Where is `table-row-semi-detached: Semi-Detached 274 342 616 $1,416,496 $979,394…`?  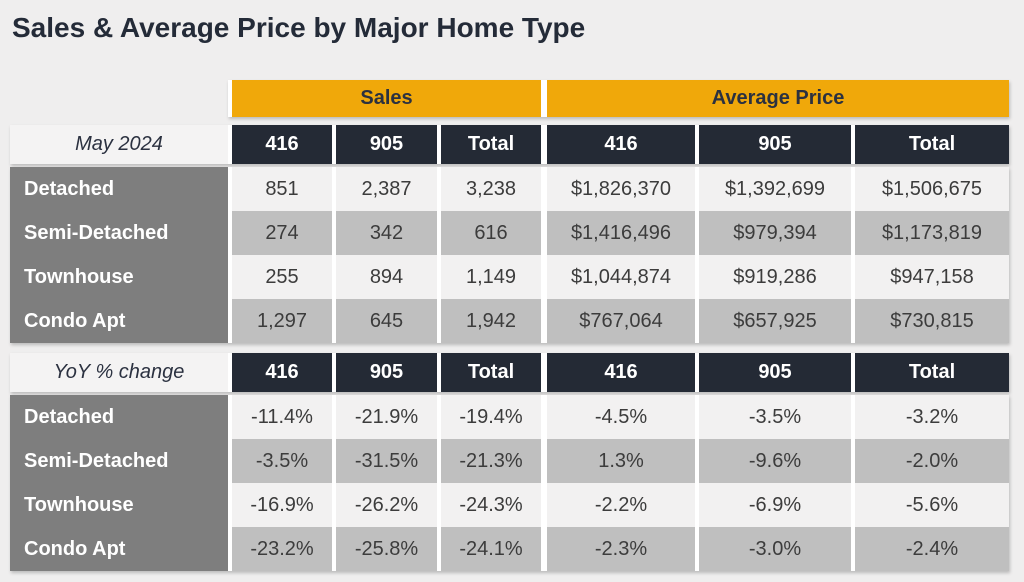
table-row-semi-detached: Semi-Detached 274 342 616 $1,416,496 $979,394… is located at coordinates (509, 233).